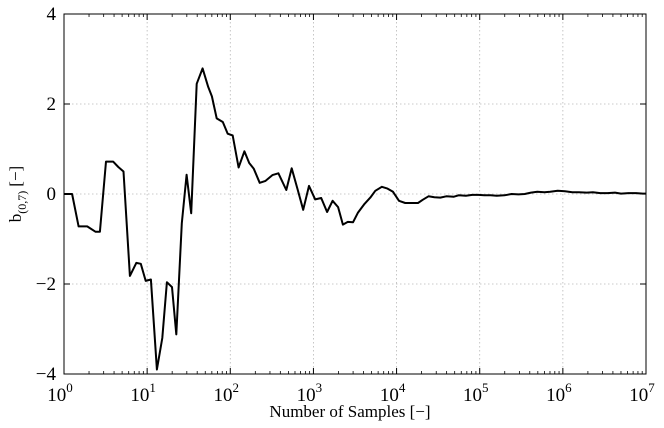 The height and width of the screenshot is (428, 664). Describe the element at coordinates (651, 387) in the screenshot. I see `x-tick-label-exp: 7` at that location.